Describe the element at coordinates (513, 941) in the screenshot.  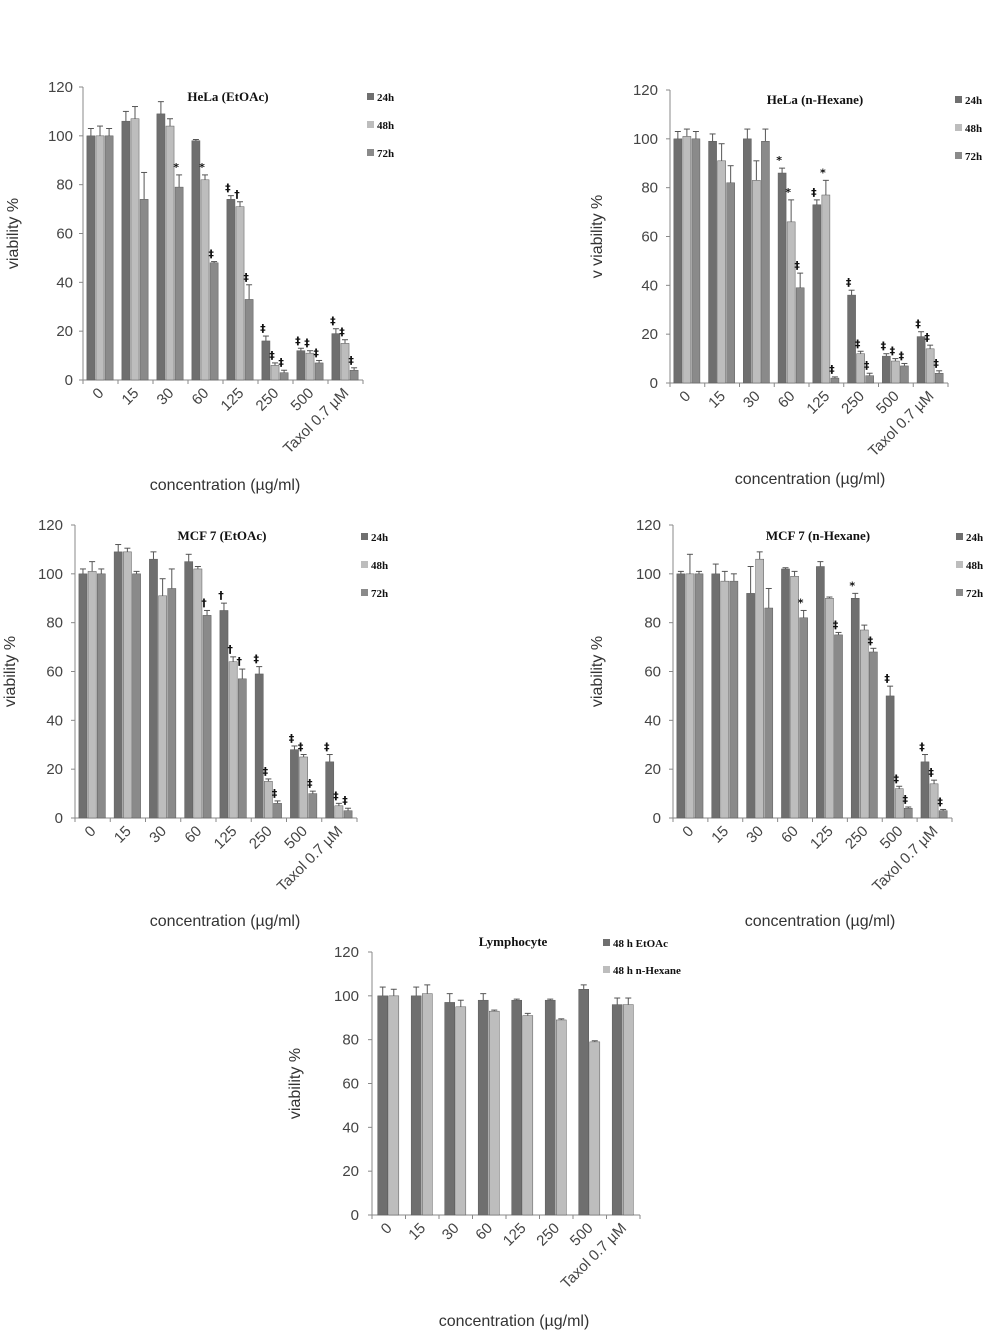
I see `chart-title: Lymphocyte` at that location.